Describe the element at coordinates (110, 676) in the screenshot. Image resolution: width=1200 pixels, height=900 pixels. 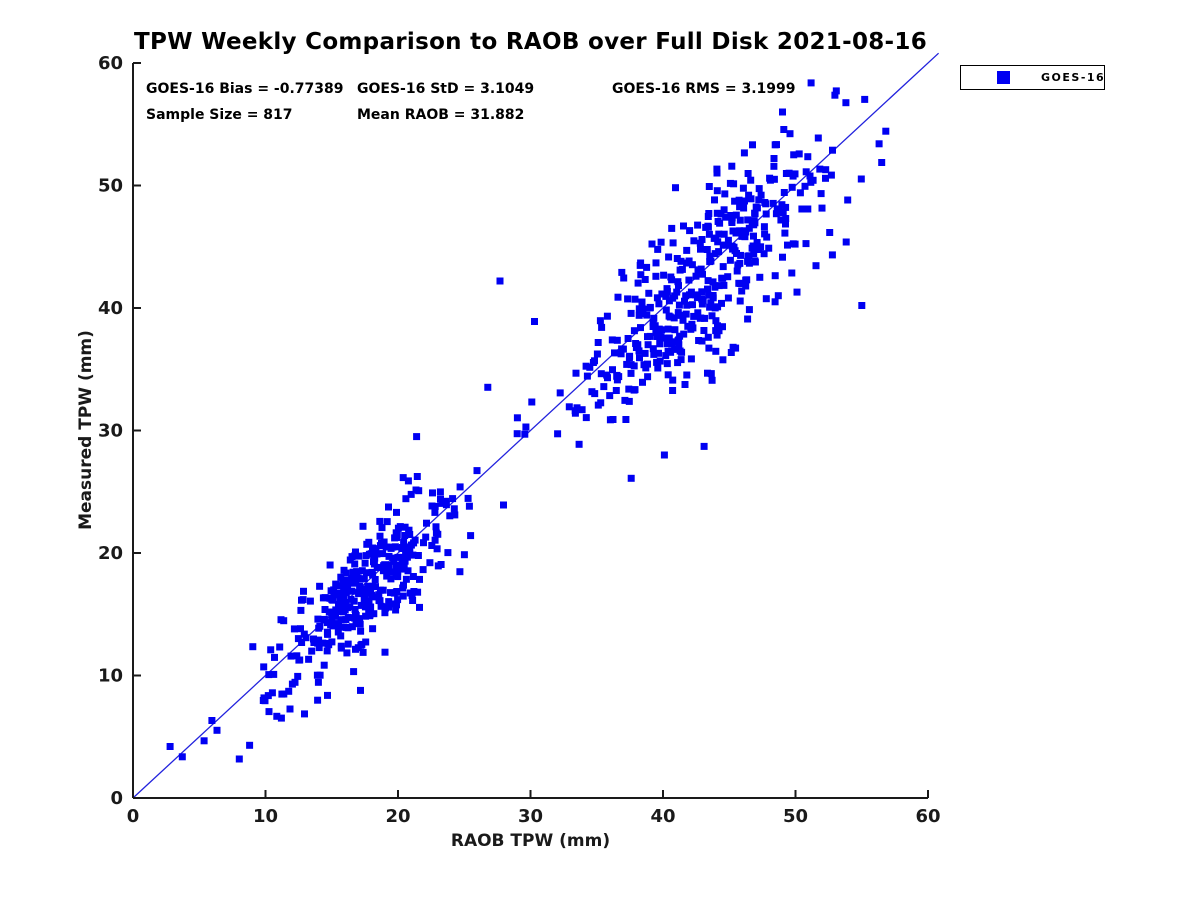
I see `y-tick-label: 10` at that location.